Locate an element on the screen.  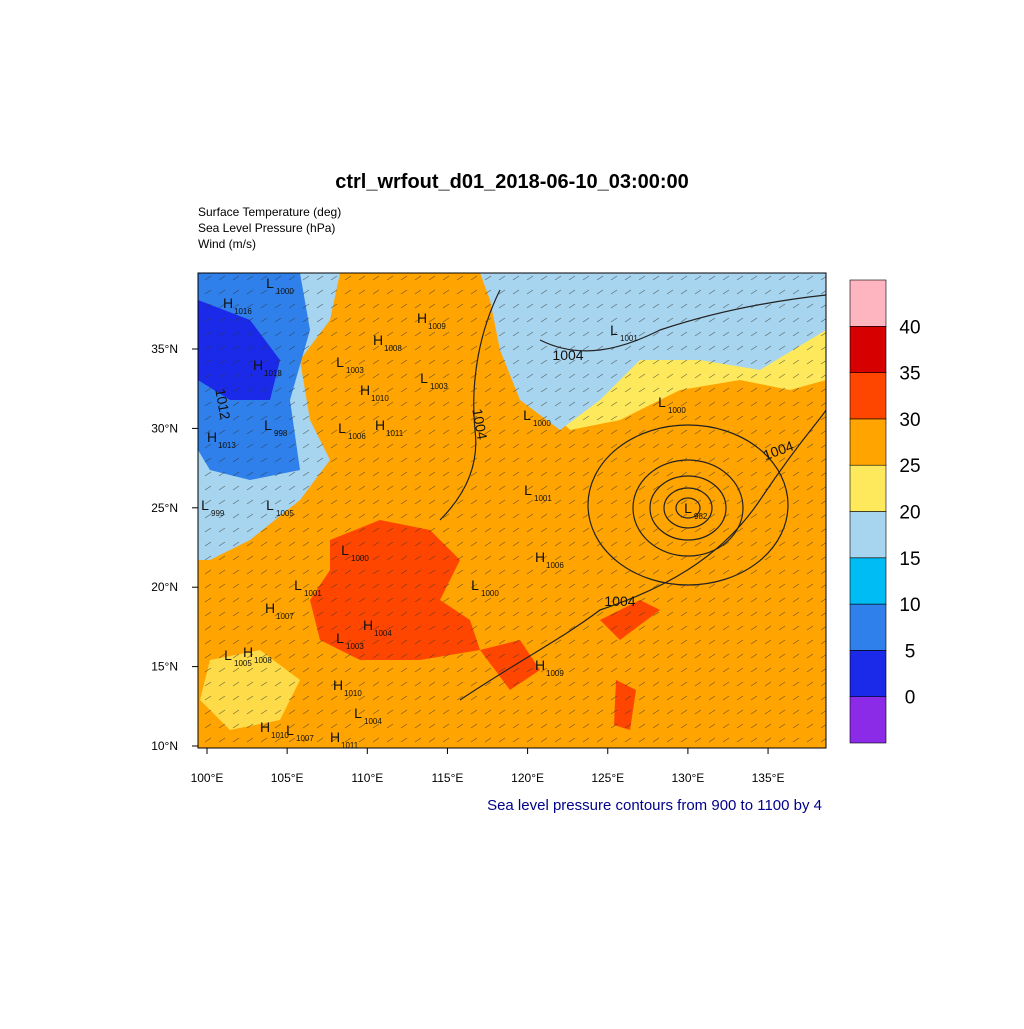
y-tick-label: 15°N is located at coordinates (164, 667).